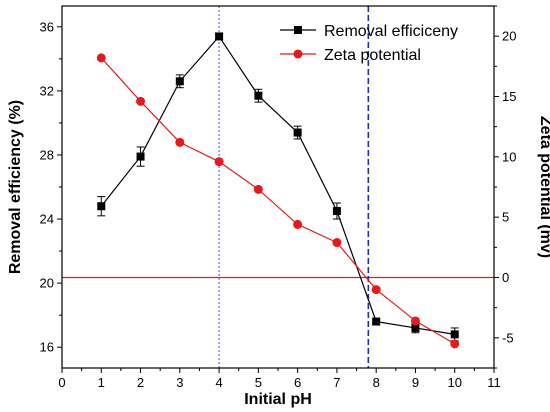  What do you see at coordinates (140, 382) in the screenshot?
I see `x-tick-label: 2` at bounding box center [140, 382].